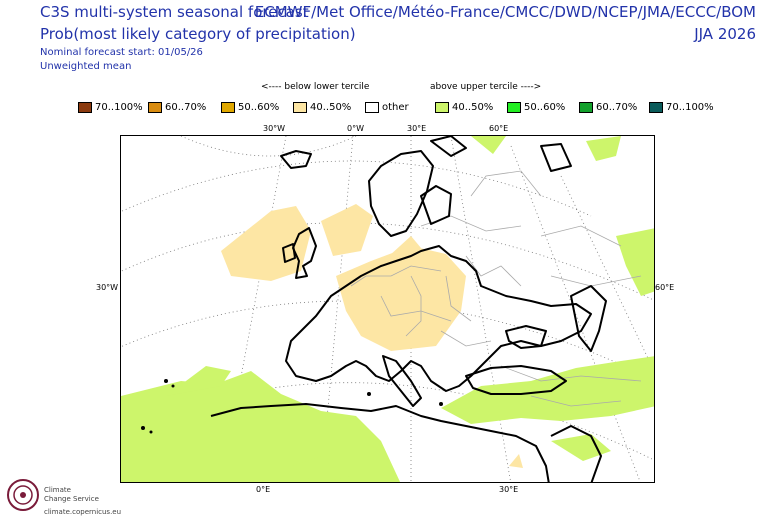 The height and width of the screenshot is (521, 761). I want to click on legend-item: other, so click(387, 107).